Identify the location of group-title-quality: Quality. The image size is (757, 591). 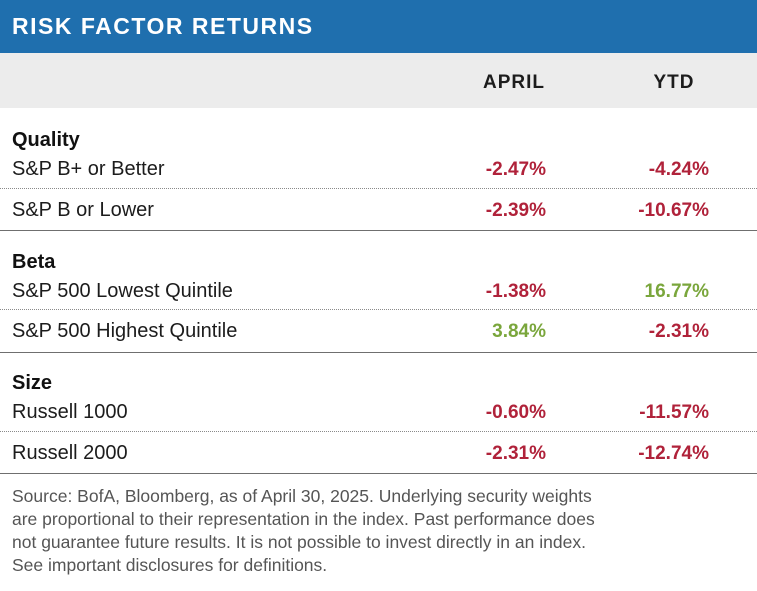
(46, 140).